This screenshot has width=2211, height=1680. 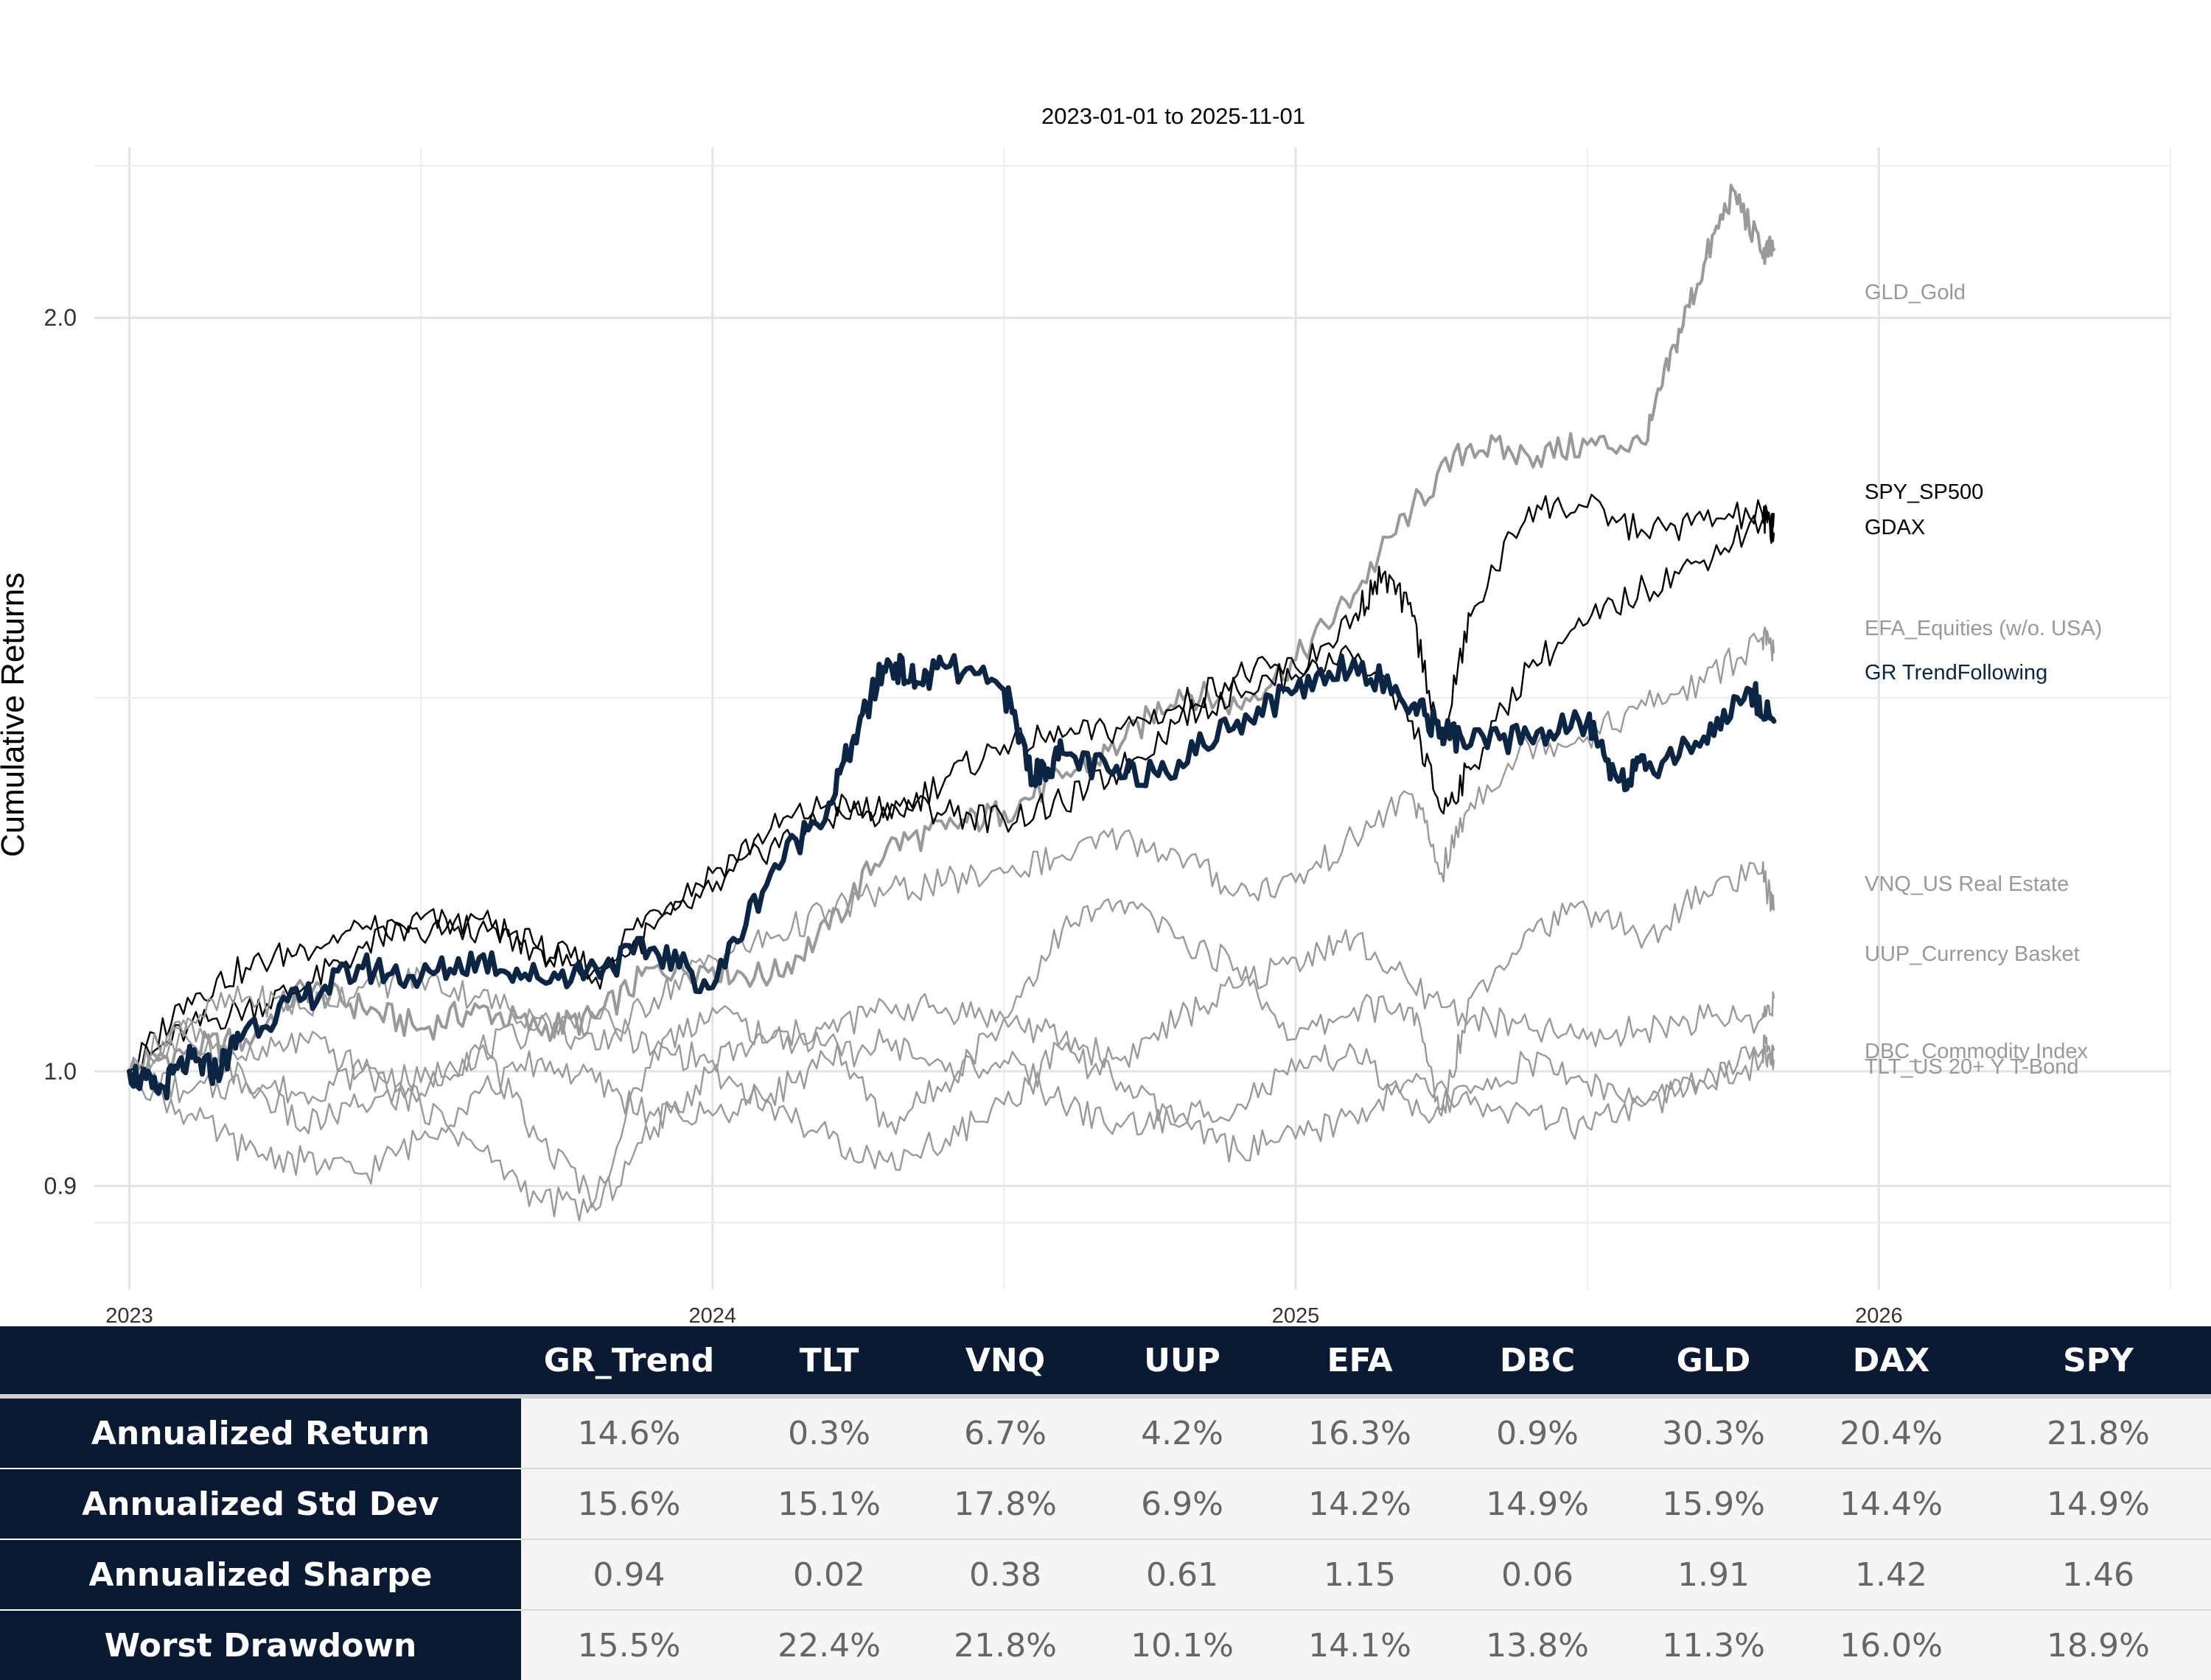 What do you see at coordinates (829, 1432) in the screenshot?
I see `stats-cell: 0.3%` at bounding box center [829, 1432].